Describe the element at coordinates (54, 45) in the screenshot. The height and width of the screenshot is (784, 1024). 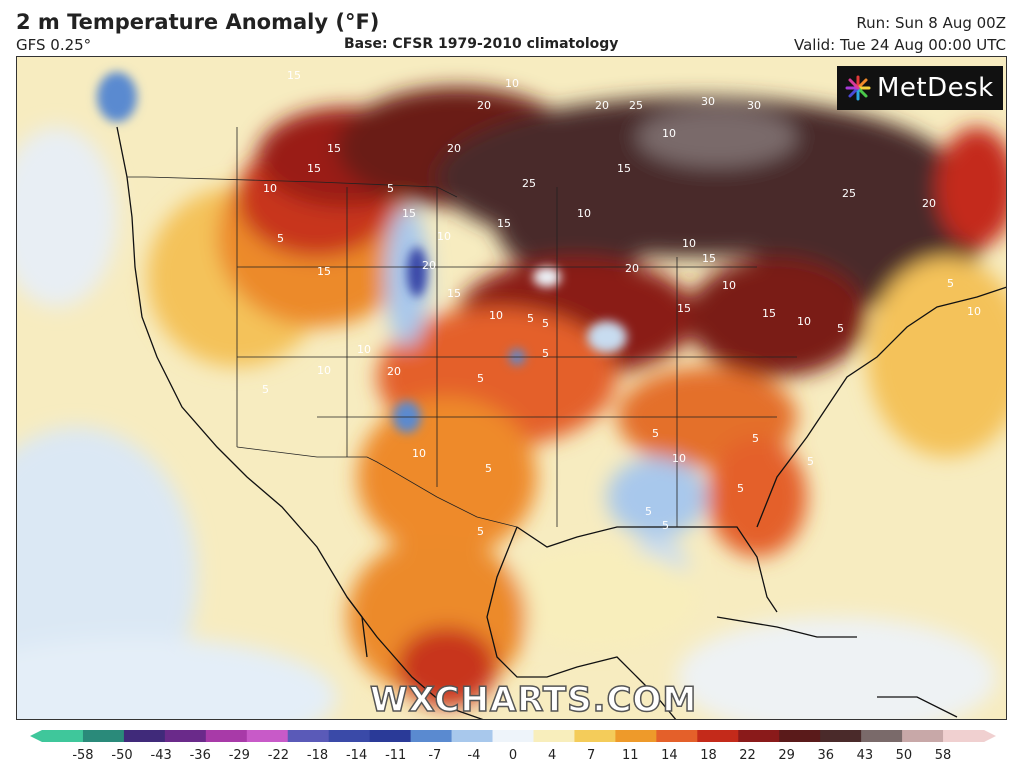
I see `model-label: GFS 0.25°` at that location.